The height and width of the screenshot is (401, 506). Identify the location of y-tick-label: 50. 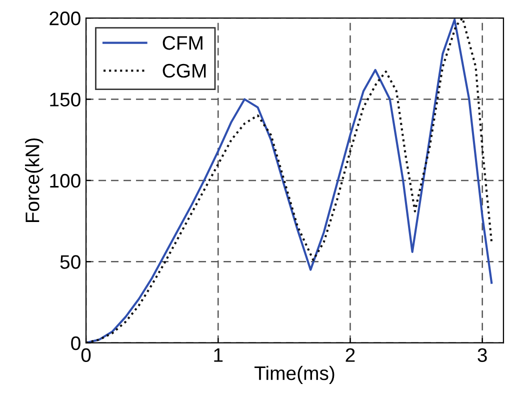
(70, 262).